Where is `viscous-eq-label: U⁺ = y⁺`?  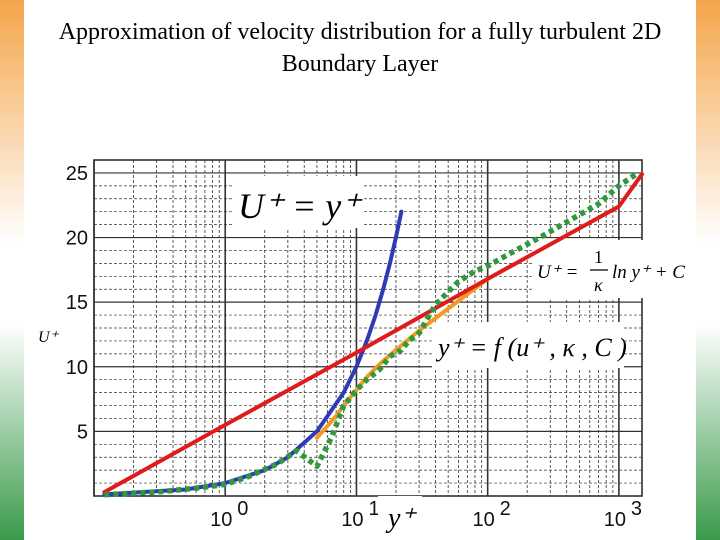 viscous-eq-label: U⁺ = y⁺ is located at coordinates (300, 206).